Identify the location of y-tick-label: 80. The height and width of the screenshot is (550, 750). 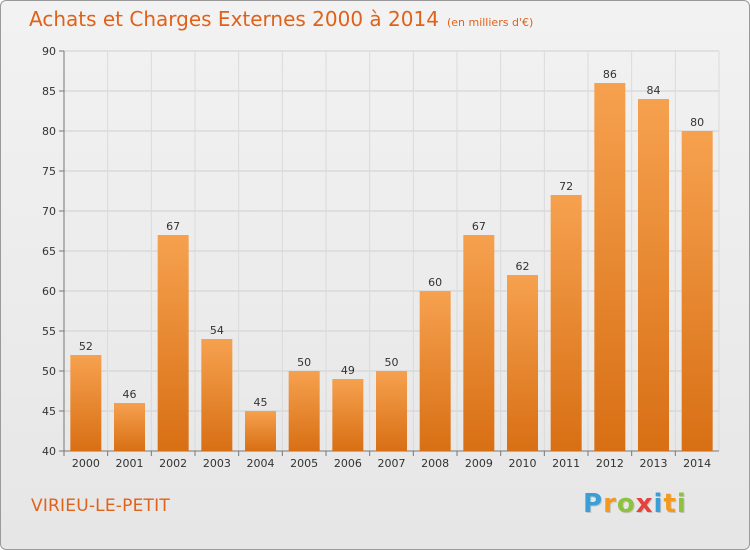
(49, 131).